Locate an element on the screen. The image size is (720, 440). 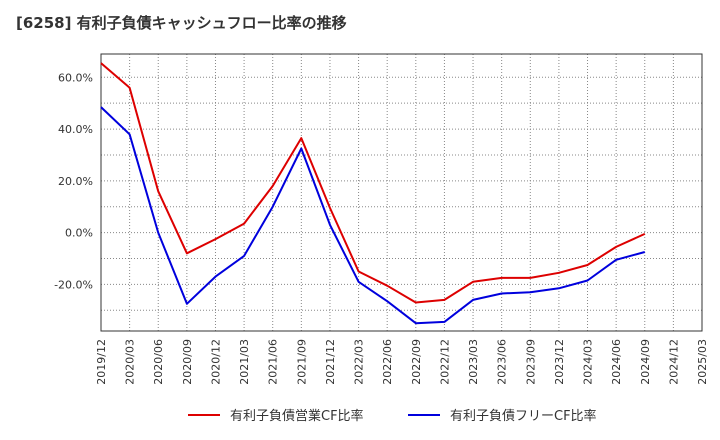
x-tick-label: 2023/03 is located at coordinates (473, 362).